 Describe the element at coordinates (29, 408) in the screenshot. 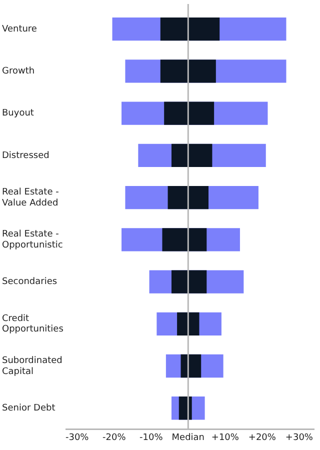

I see `y-tick-label: Senior Debt` at that location.